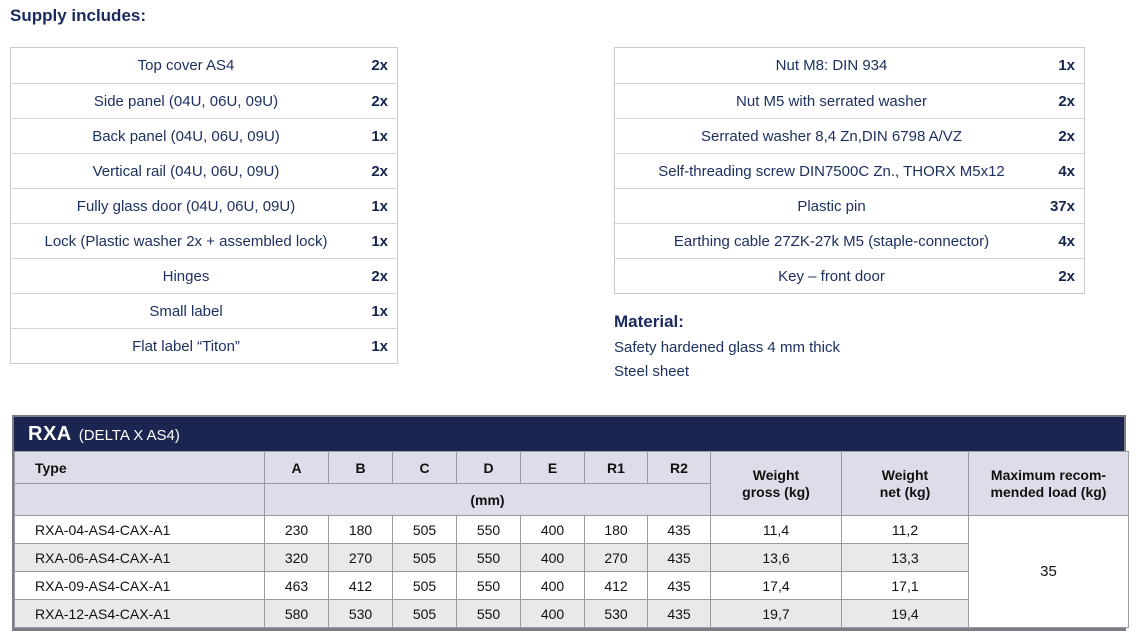  Describe the element at coordinates (139, 467) in the screenshot. I see `col-header-type: Type` at that location.